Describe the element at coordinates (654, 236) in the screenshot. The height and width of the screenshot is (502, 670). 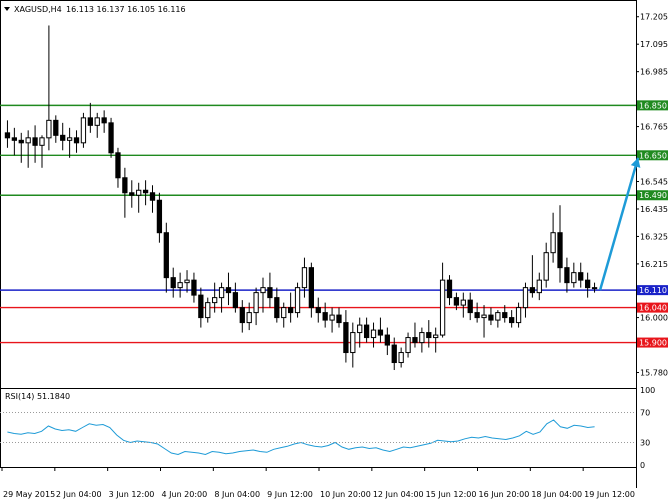
I see `price-tick-label: 16.325` at that location.